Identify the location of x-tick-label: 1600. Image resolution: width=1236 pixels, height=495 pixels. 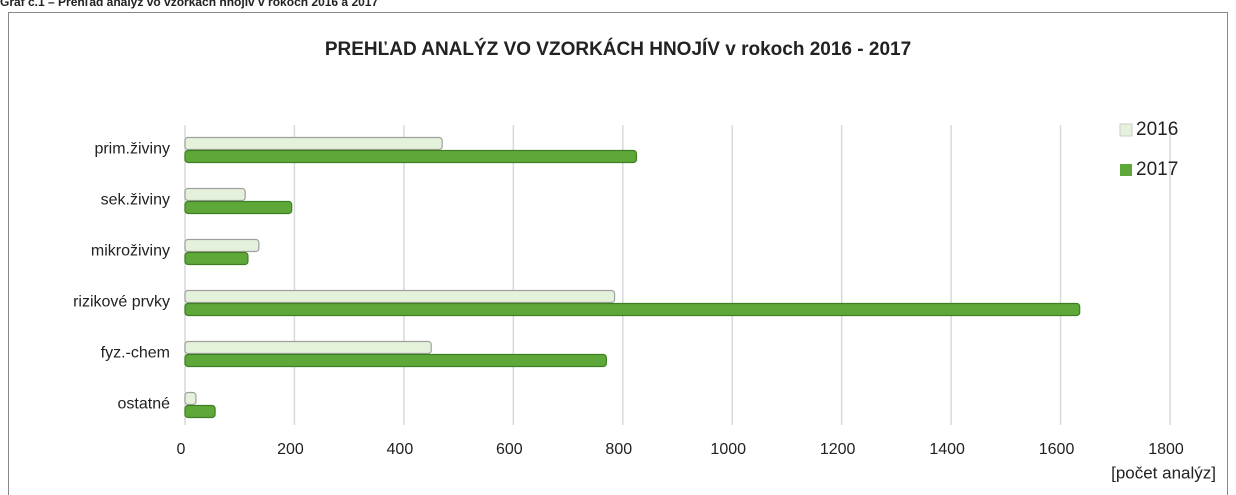
(1057, 449).